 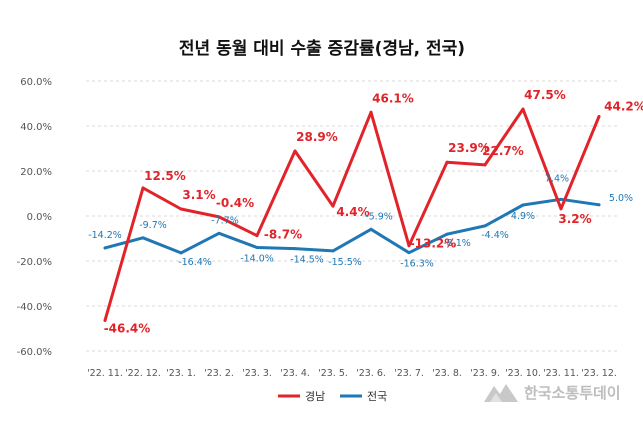 I want to click on x-tick-label: '23. 4., so click(x=295, y=373).